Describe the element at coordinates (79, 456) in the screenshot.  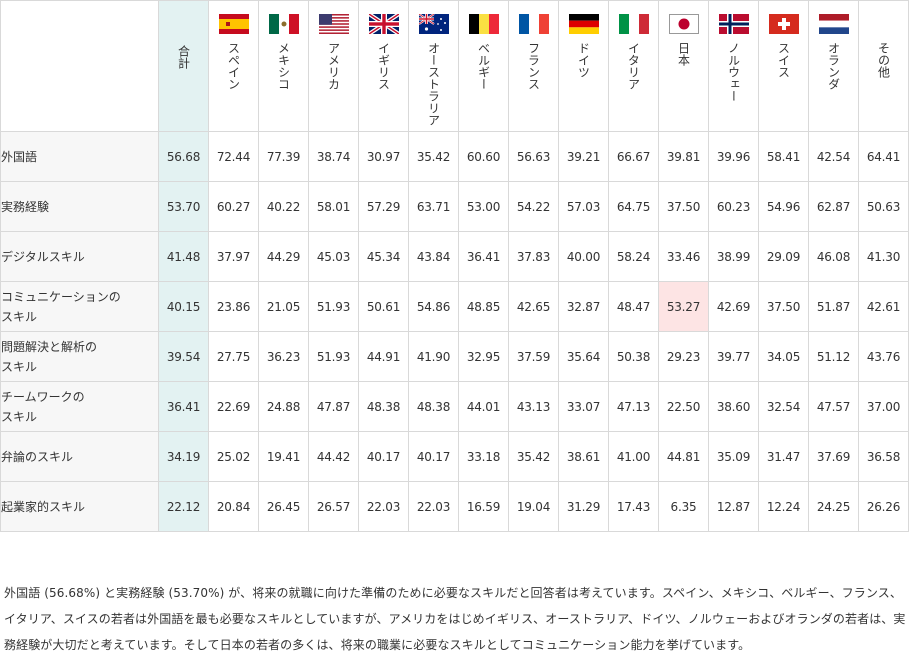
I see `row-label: 弁論のスキル` at that location.